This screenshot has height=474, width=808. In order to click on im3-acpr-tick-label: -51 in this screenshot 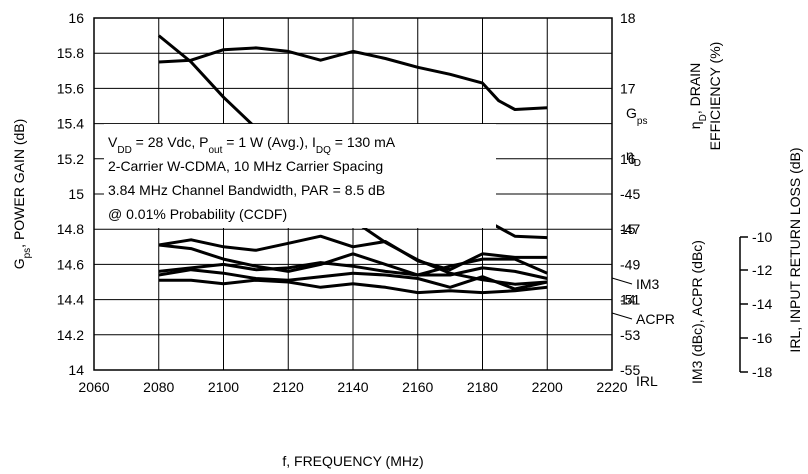, I will do `click(630, 300)`.